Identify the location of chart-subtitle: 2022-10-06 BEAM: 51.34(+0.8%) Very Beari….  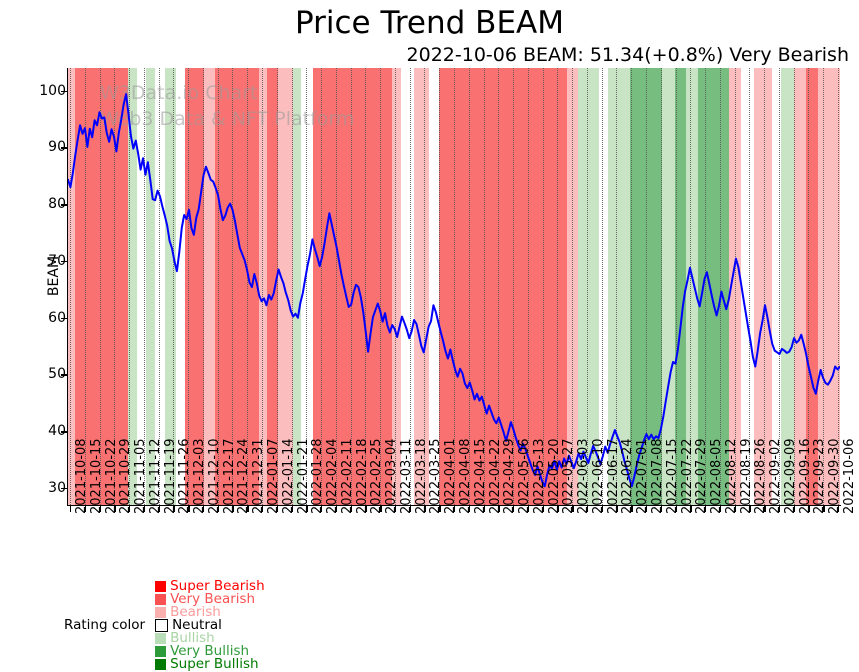
(627, 55).